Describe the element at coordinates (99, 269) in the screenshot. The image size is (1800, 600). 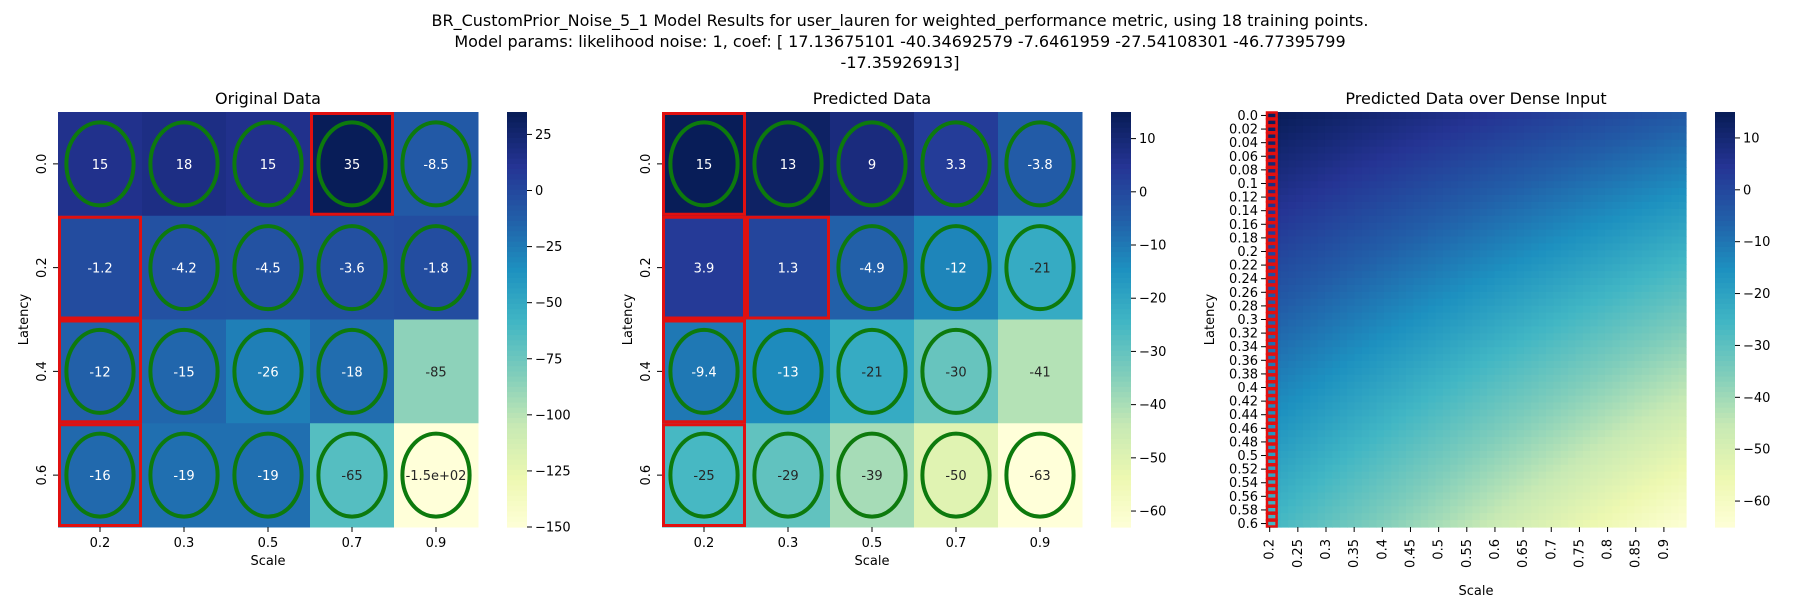
I see `cell-value-label: -1.2` at that location.